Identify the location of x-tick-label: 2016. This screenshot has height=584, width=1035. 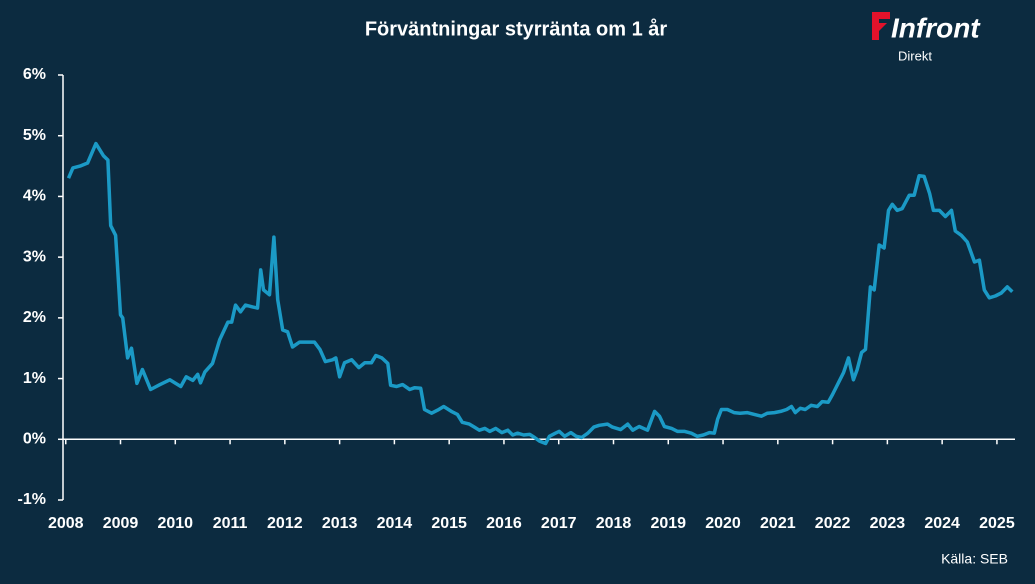
(504, 523).